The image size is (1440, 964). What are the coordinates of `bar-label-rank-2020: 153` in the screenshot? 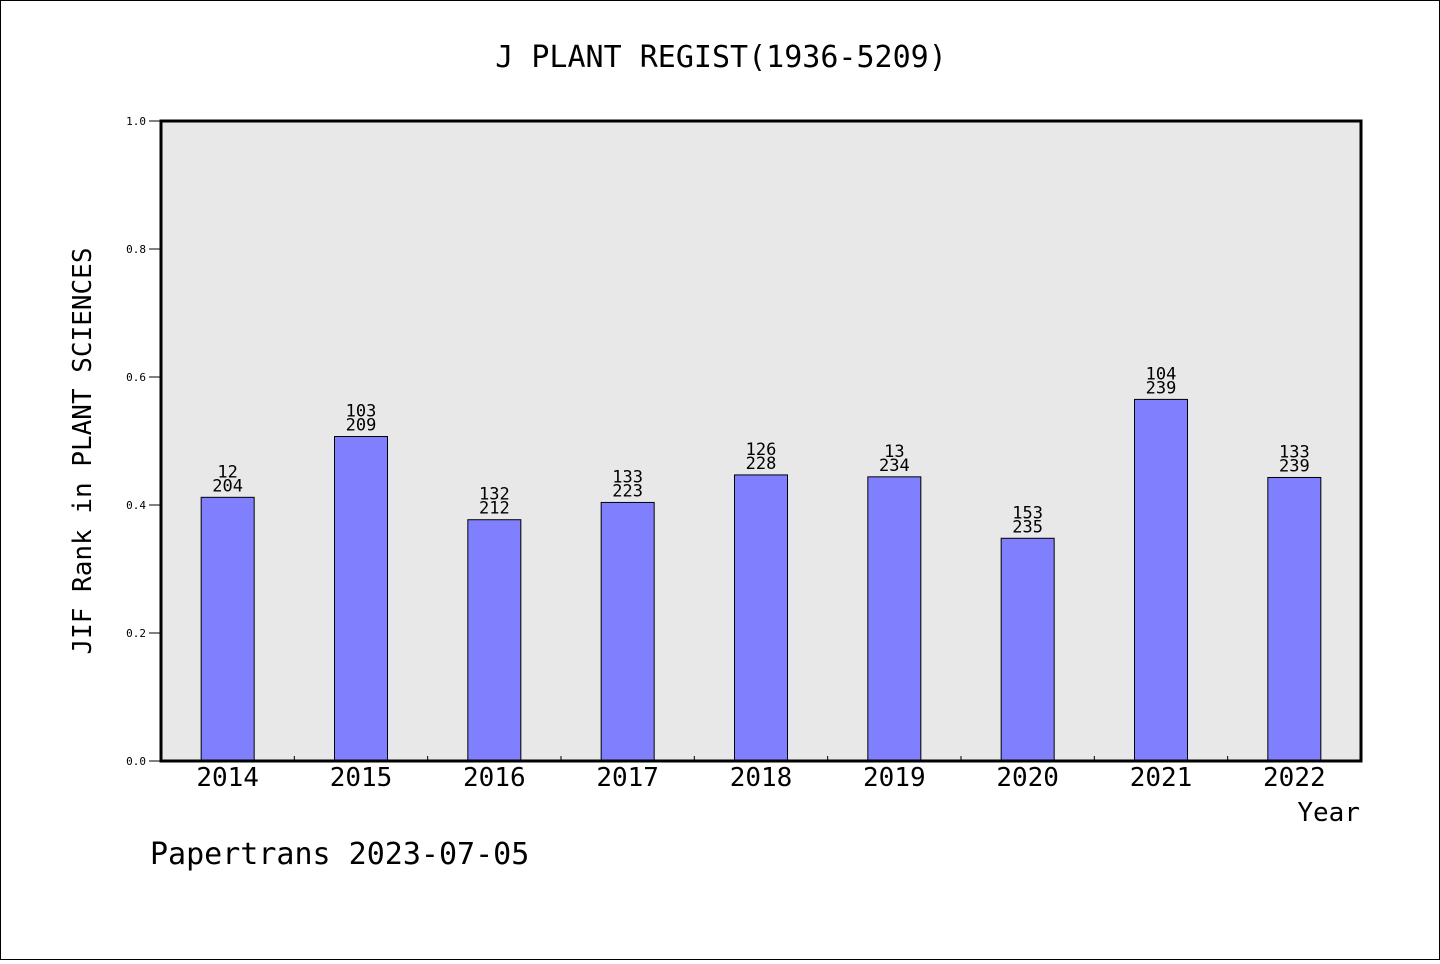 It's located at (1027, 513).